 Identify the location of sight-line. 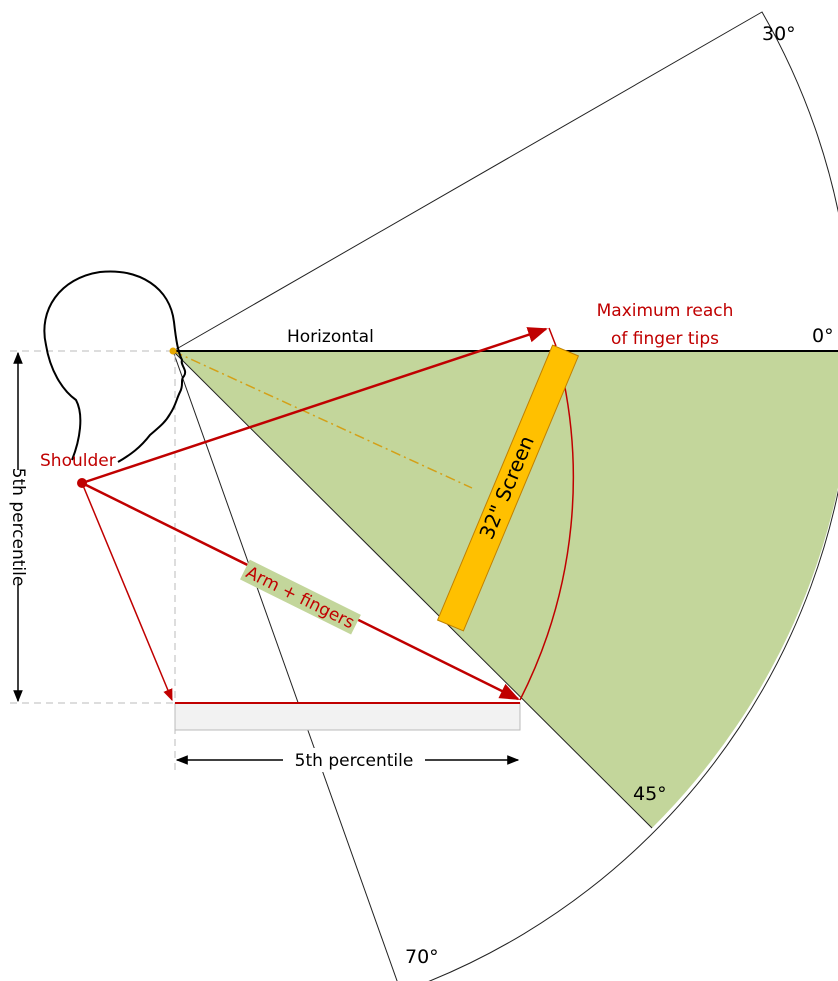
(322, 419).